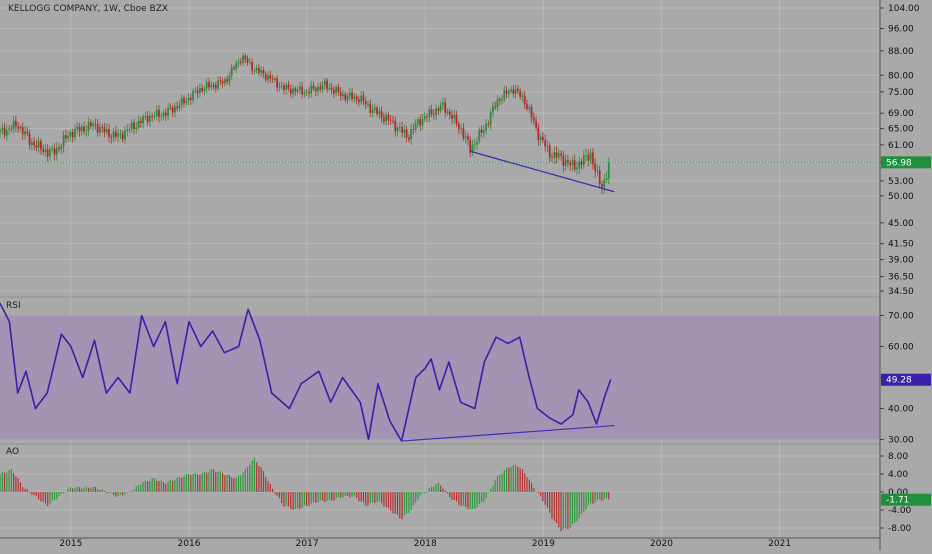  What do you see at coordinates (900, 529) in the screenshot?
I see `ao-tick-label: -8.00` at bounding box center [900, 529].